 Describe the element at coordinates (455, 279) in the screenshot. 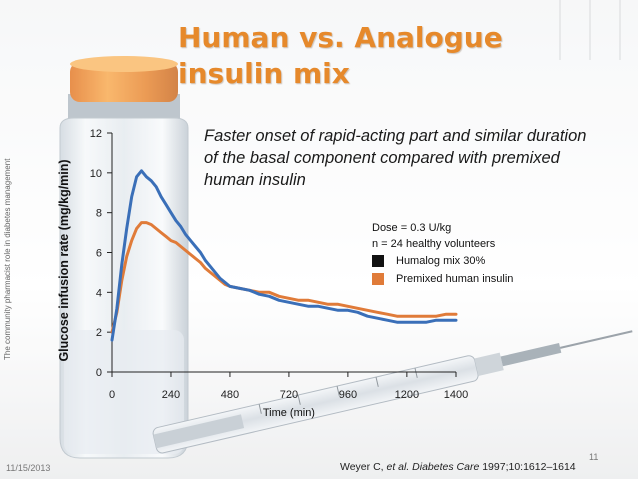

I see `legend-label-premixed: Premixed human insulin` at that location.